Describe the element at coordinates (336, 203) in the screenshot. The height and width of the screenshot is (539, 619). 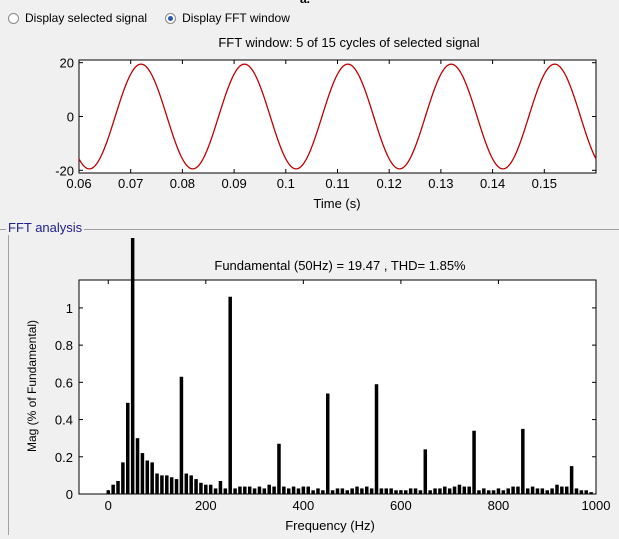
I see `signal-x-axis-label: Time (s)` at that location.